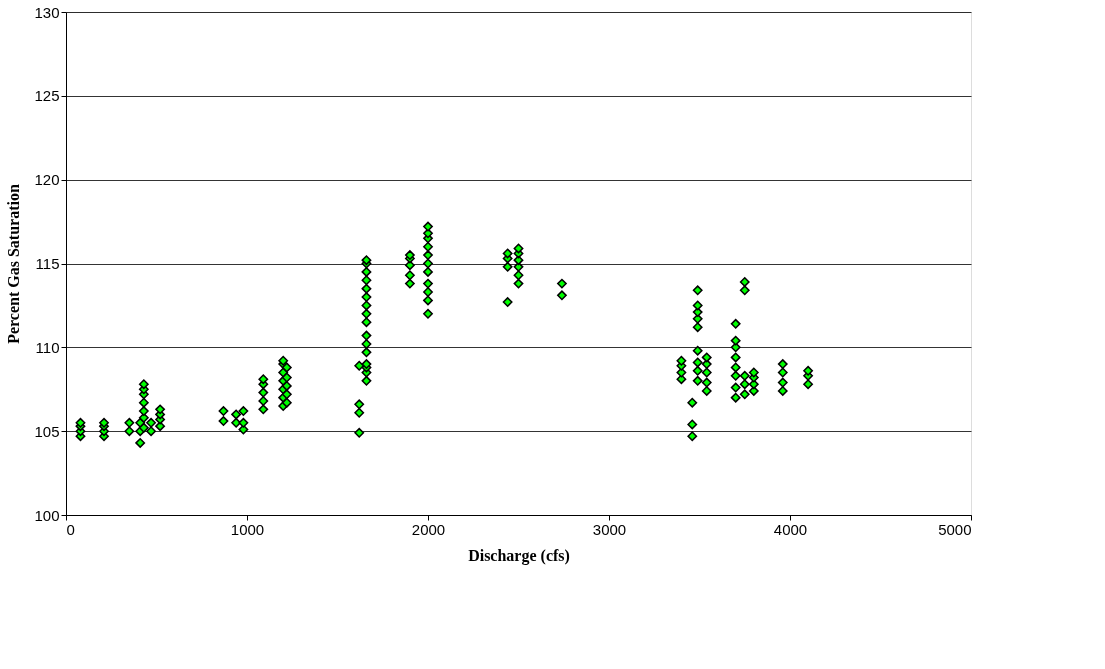 The width and height of the screenshot is (1105, 669). I want to click on y-tick-label: 125, so click(47, 96).